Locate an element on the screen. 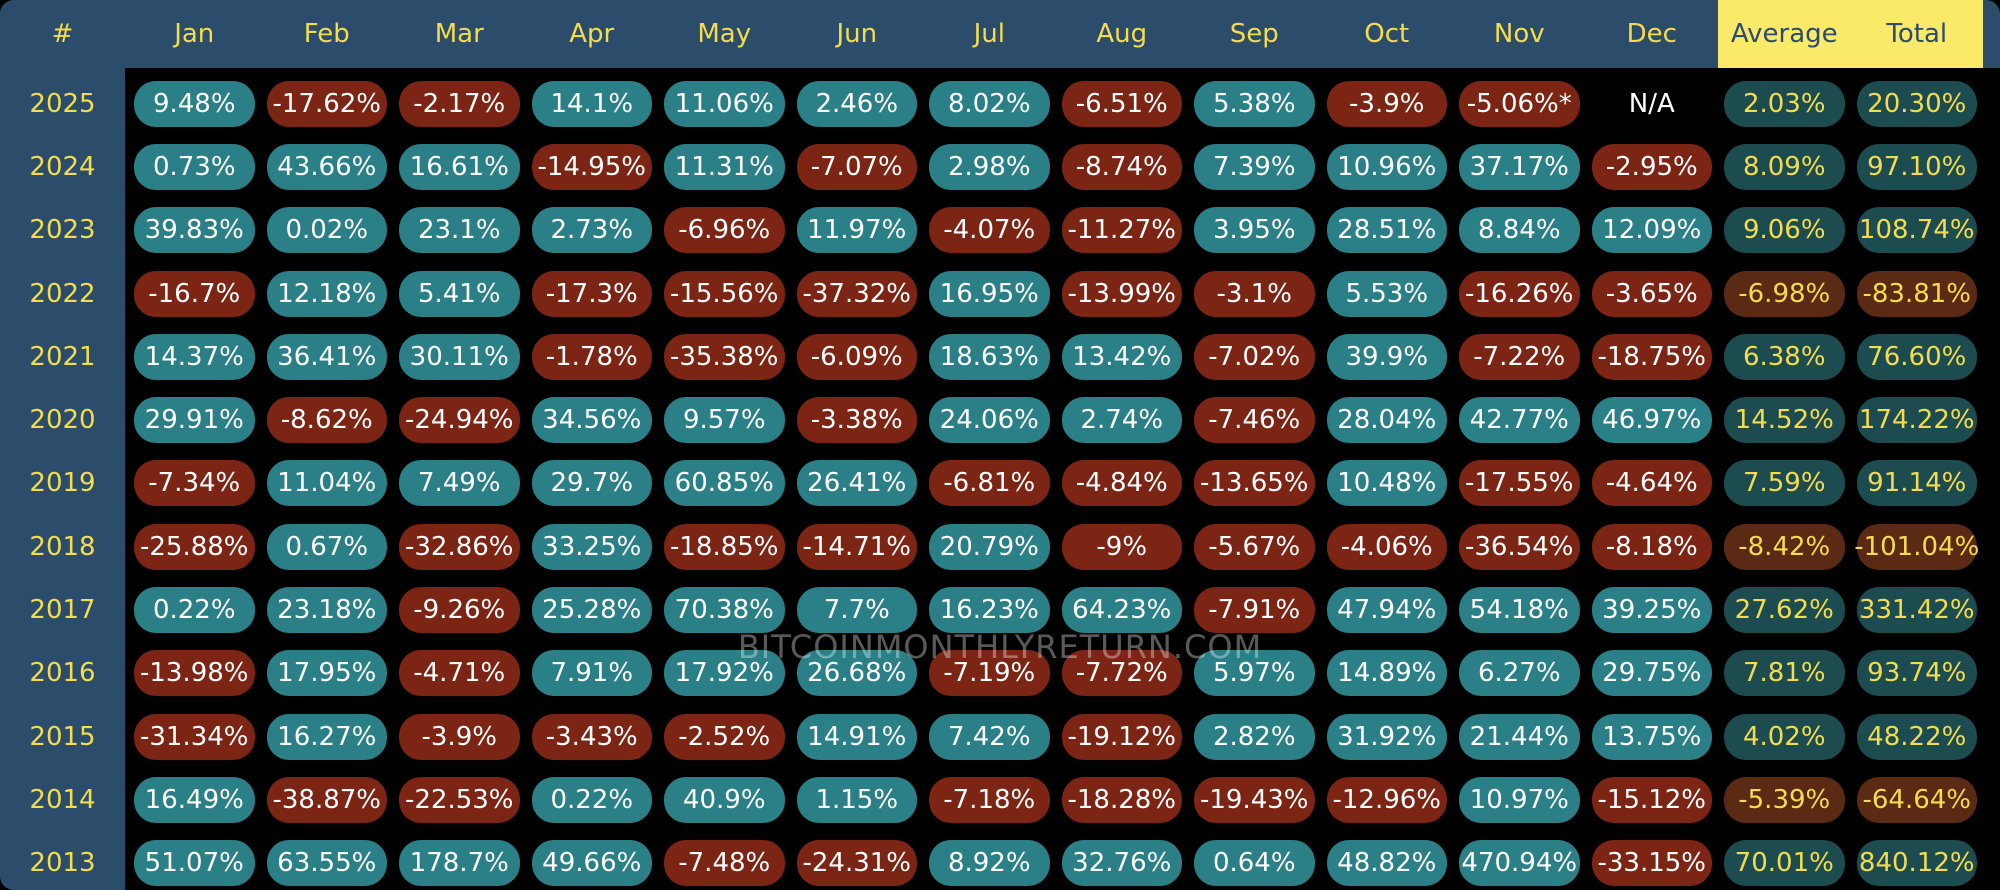 The width and height of the screenshot is (2000, 890). return-cell: 27.62% is located at coordinates (1784, 610).